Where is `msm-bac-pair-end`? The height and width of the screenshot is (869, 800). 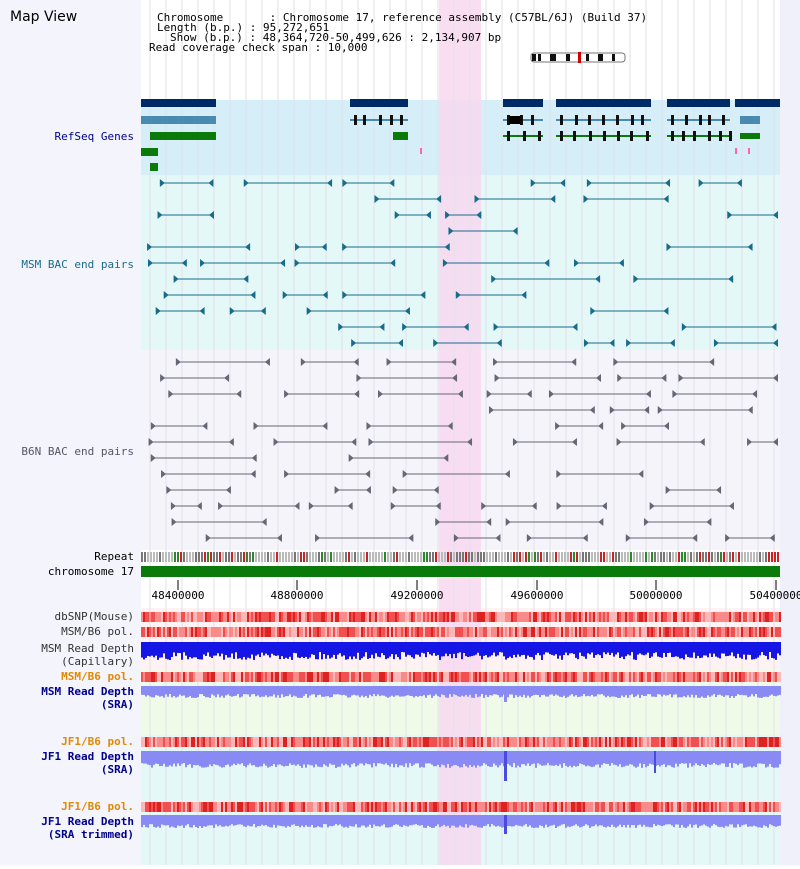
msm-bac-pair-end is located at coordinates (345, 247).